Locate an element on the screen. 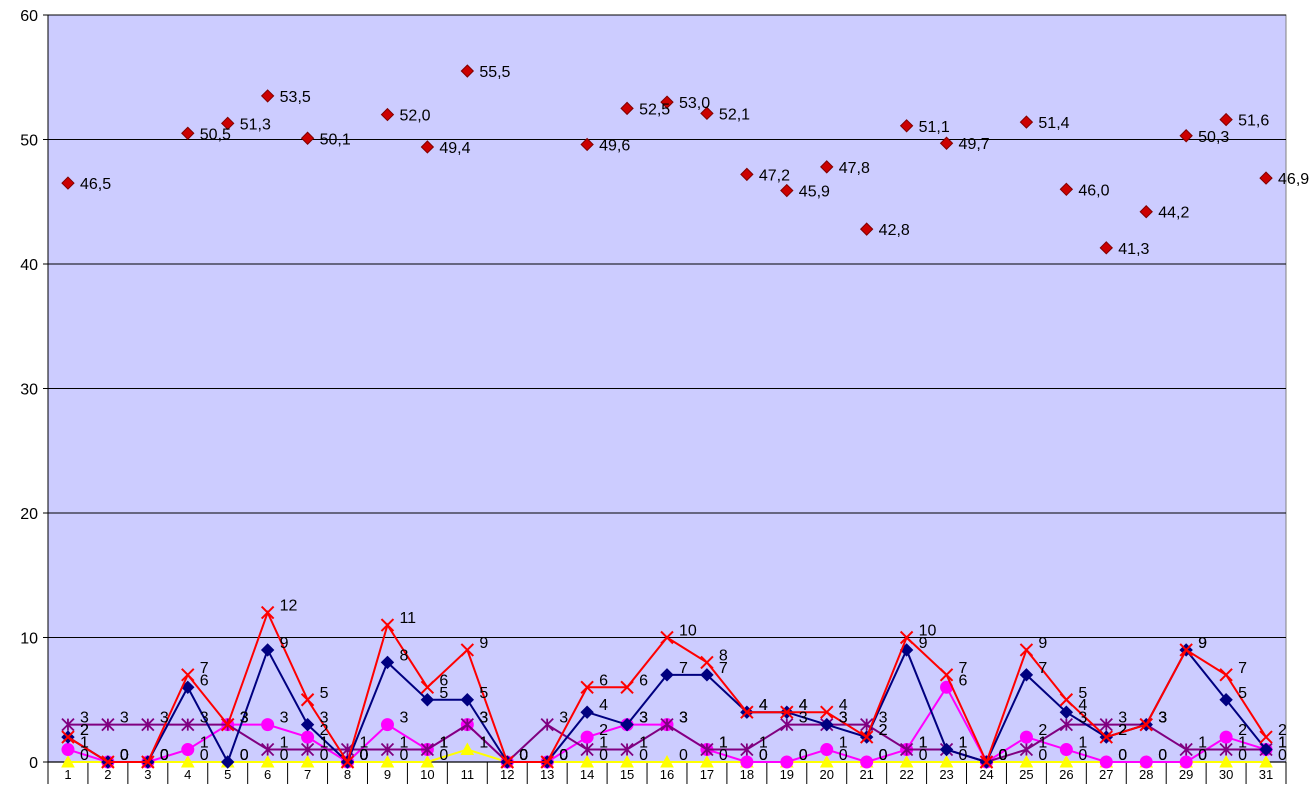 This screenshot has width=1310, height=792. x-tick-label-7: 7 is located at coordinates (307, 774).